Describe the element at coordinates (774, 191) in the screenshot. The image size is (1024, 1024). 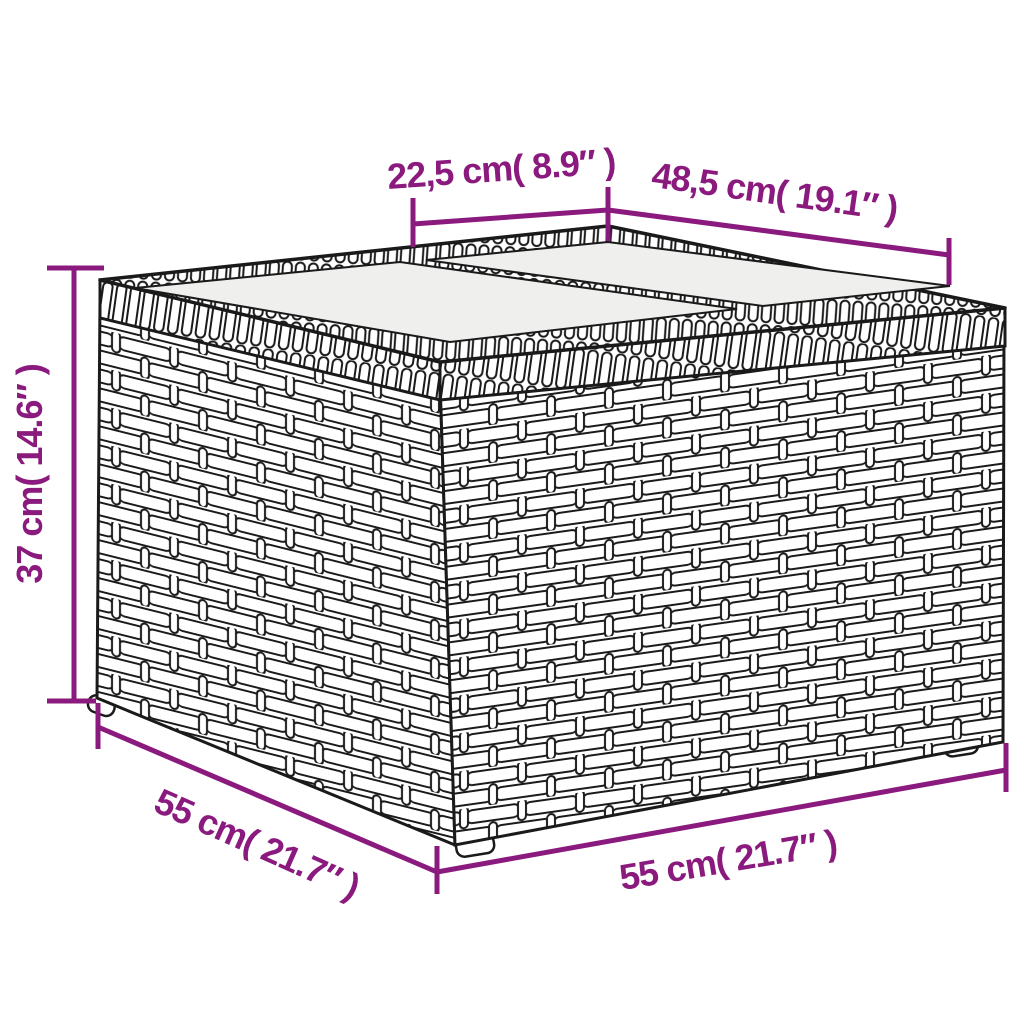
I see `dimension-label-top-right-segment: 48,5 cm( 19.1″ )` at that location.